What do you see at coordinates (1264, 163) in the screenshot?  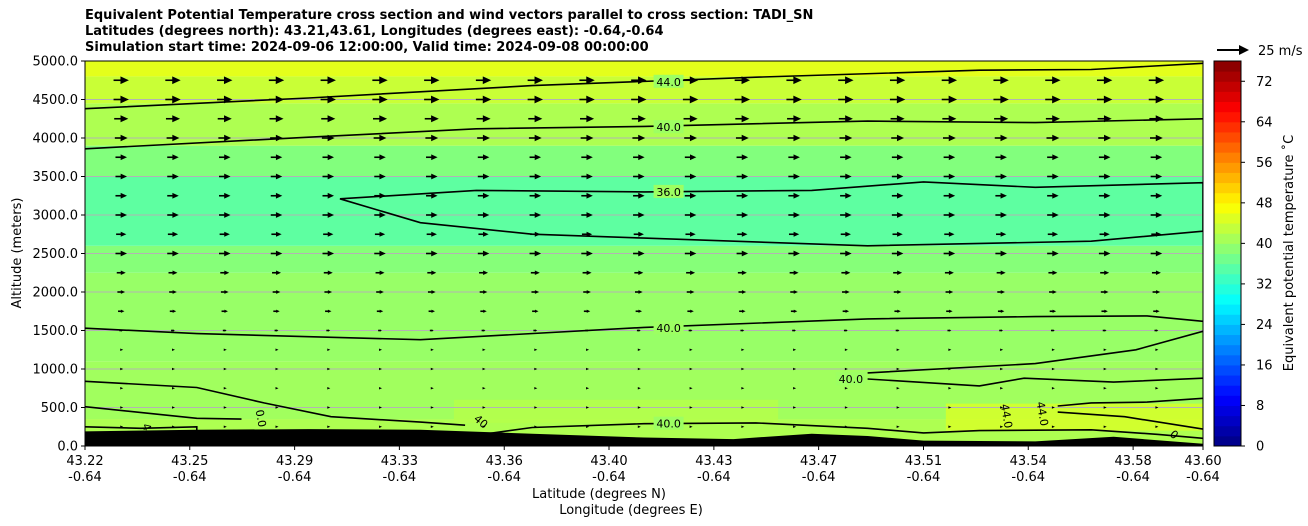 I see `colorbar-tick-label: 56` at bounding box center [1264, 163].